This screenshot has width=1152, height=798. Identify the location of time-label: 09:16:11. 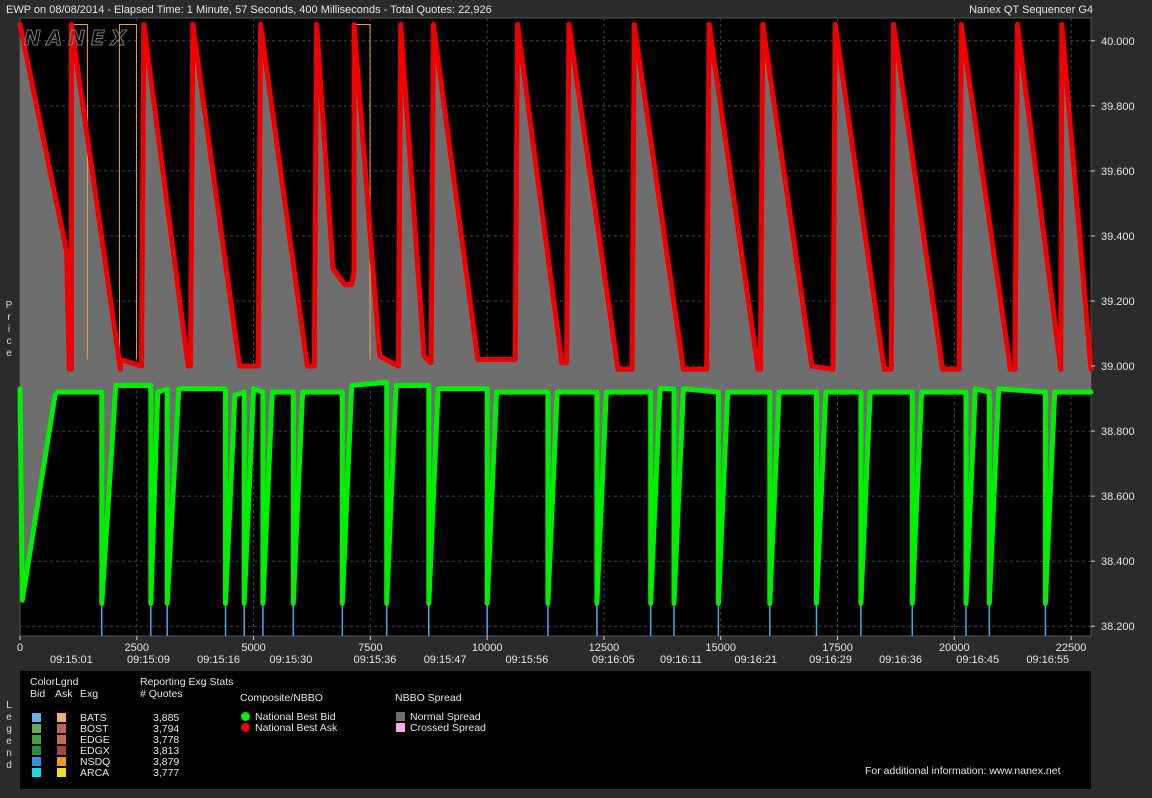
(681, 660).